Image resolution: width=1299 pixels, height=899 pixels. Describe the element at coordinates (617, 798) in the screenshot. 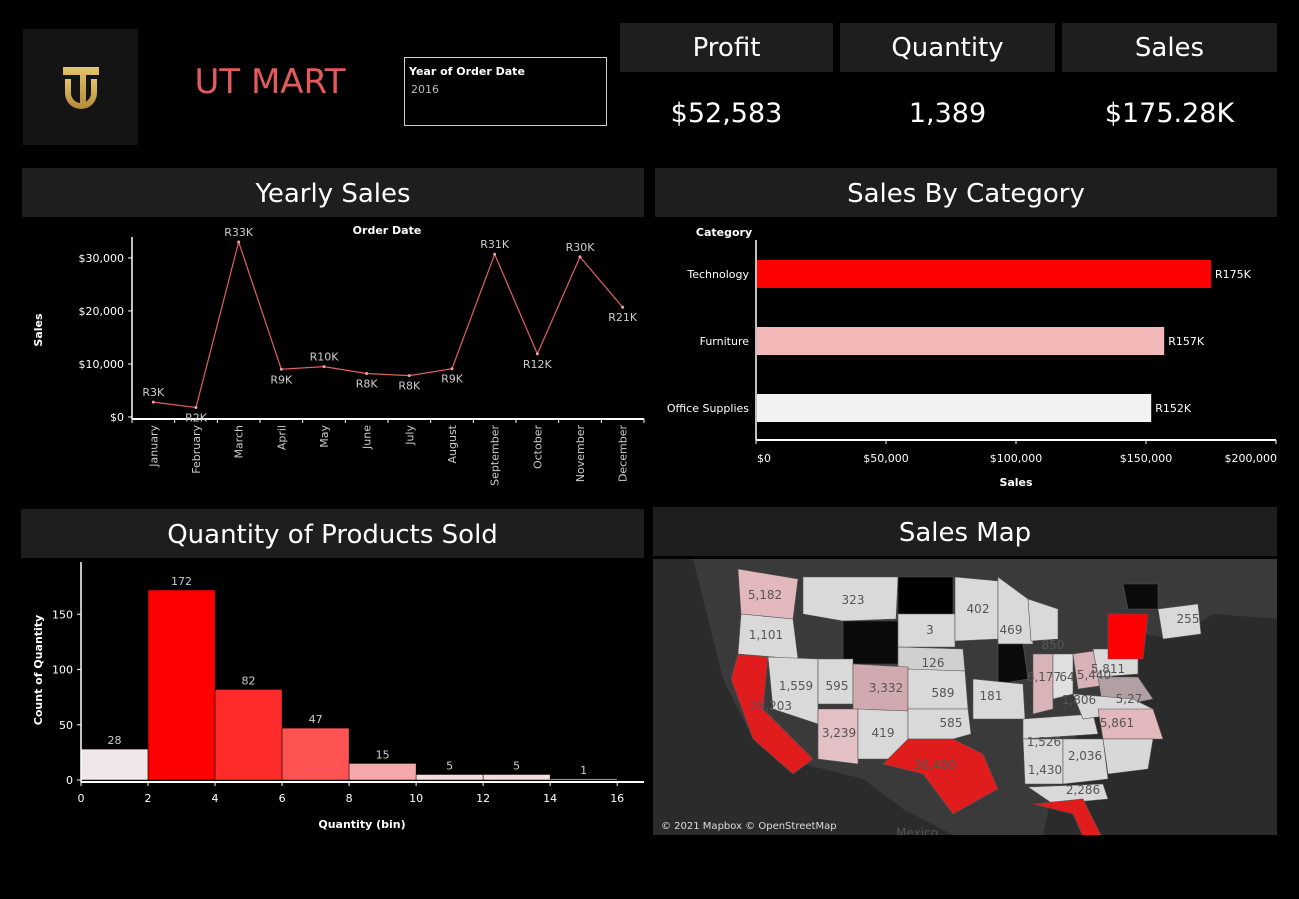

I see `x-tick-label: 16` at that location.